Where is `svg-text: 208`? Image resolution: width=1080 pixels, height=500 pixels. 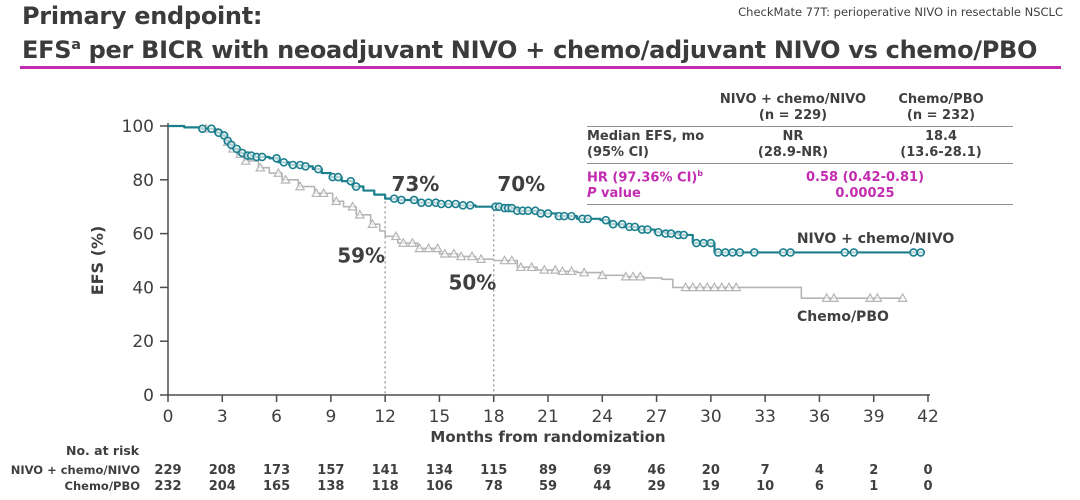 svg-text: 208 is located at coordinates (222, 470).